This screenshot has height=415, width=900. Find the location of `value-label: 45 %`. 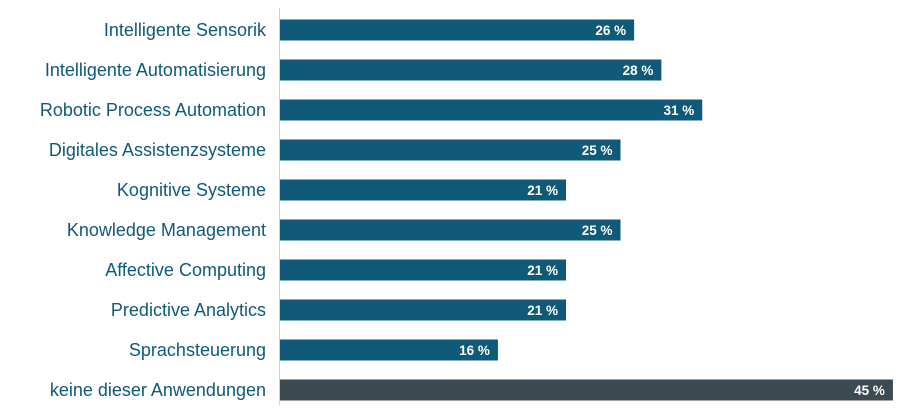

value-label: 45 % is located at coordinates (869, 390).